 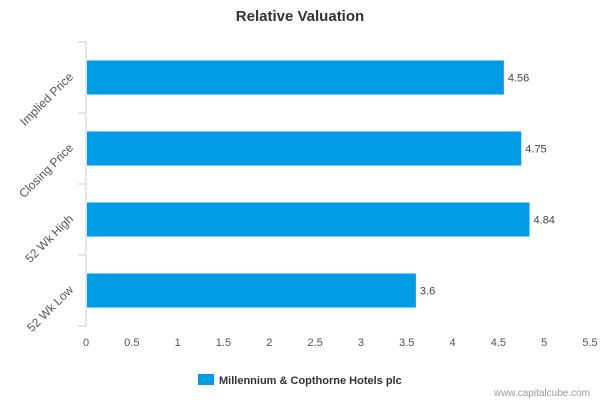 What do you see at coordinates (206, 379) in the screenshot?
I see `legend-swatch` at bounding box center [206, 379].